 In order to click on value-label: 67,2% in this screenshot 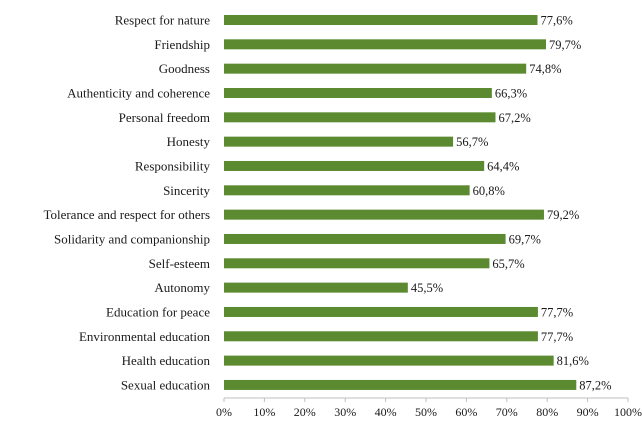, I will do `click(514, 118)`.